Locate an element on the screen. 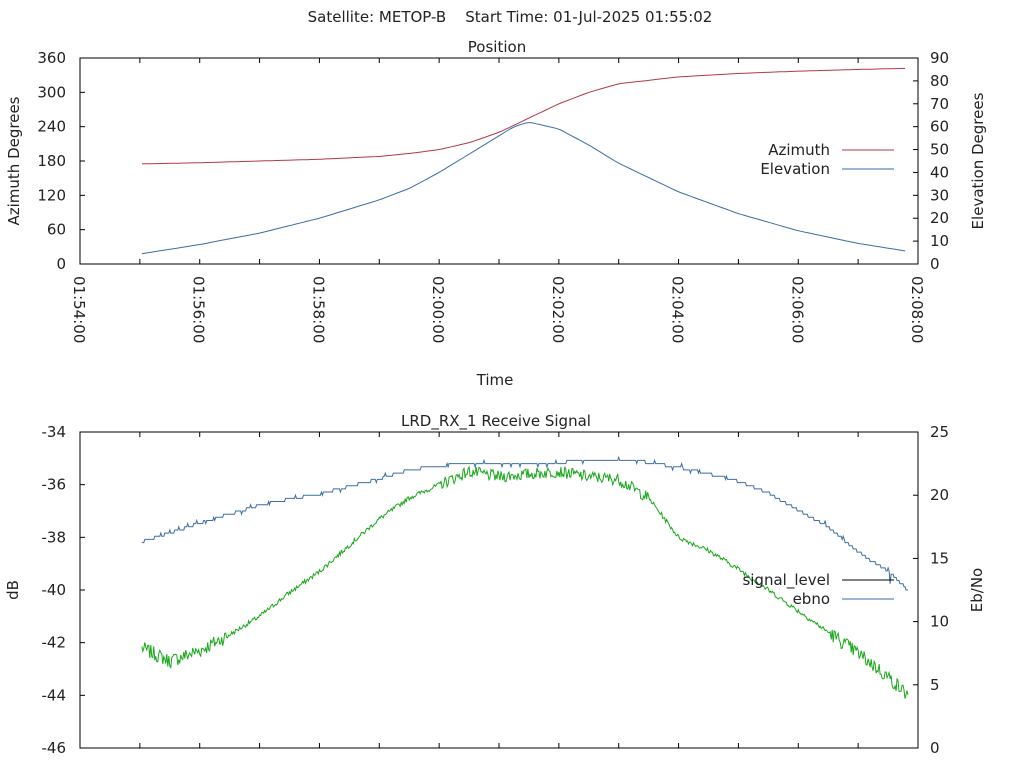  x-tick-label: 01:58:00 is located at coordinates (318, 309).